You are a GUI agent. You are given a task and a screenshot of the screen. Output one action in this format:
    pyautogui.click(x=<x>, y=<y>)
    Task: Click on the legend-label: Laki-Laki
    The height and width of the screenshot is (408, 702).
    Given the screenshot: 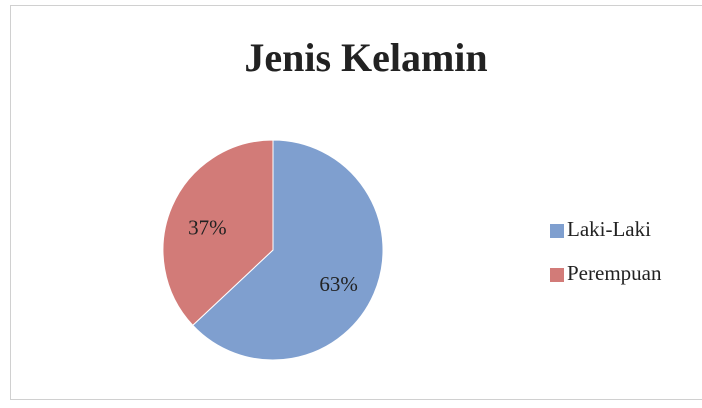 What is the action you would take?
    pyautogui.click(x=609, y=229)
    